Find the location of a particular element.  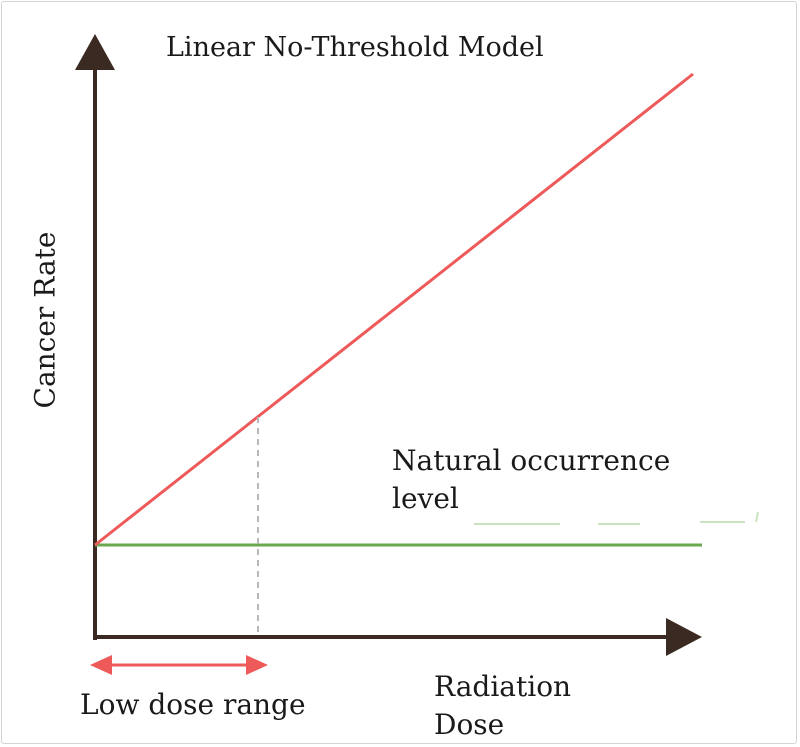

x-axis-label-line2: Dose is located at coordinates (469, 724).